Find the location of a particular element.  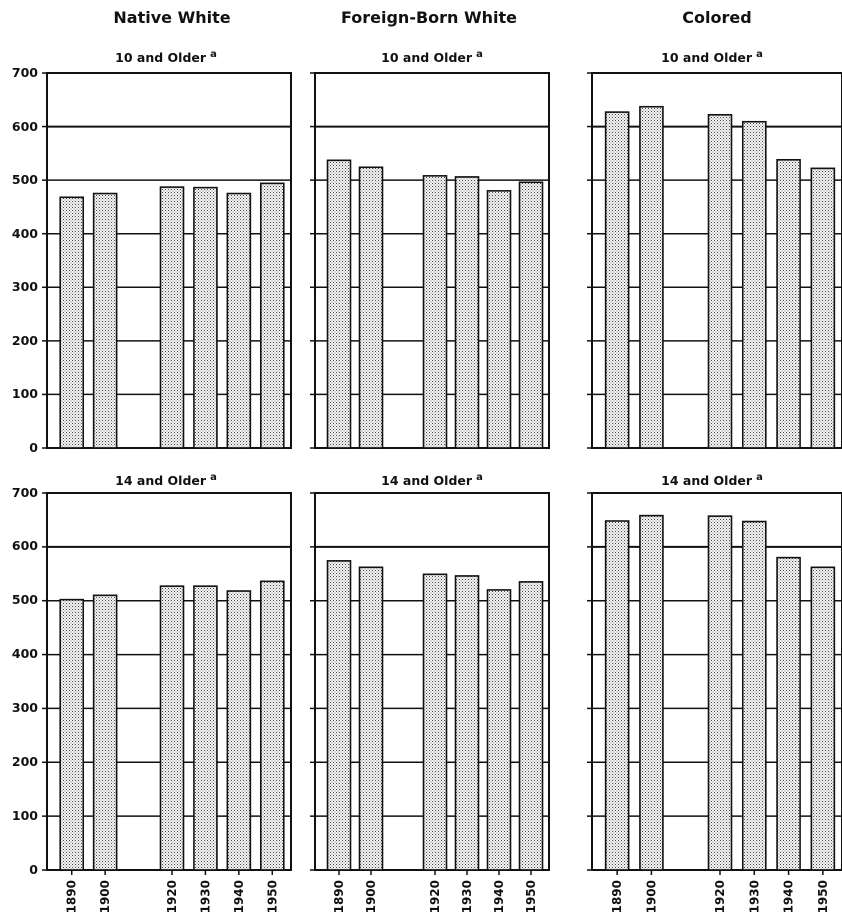

column-title-native-white: Native White is located at coordinates (171, 17).